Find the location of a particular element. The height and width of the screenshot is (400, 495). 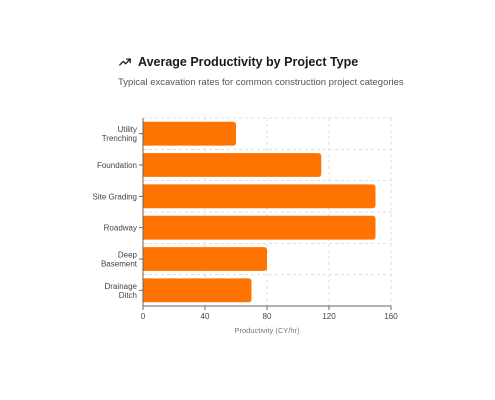

y-tick-label: Basement is located at coordinates (119, 264).